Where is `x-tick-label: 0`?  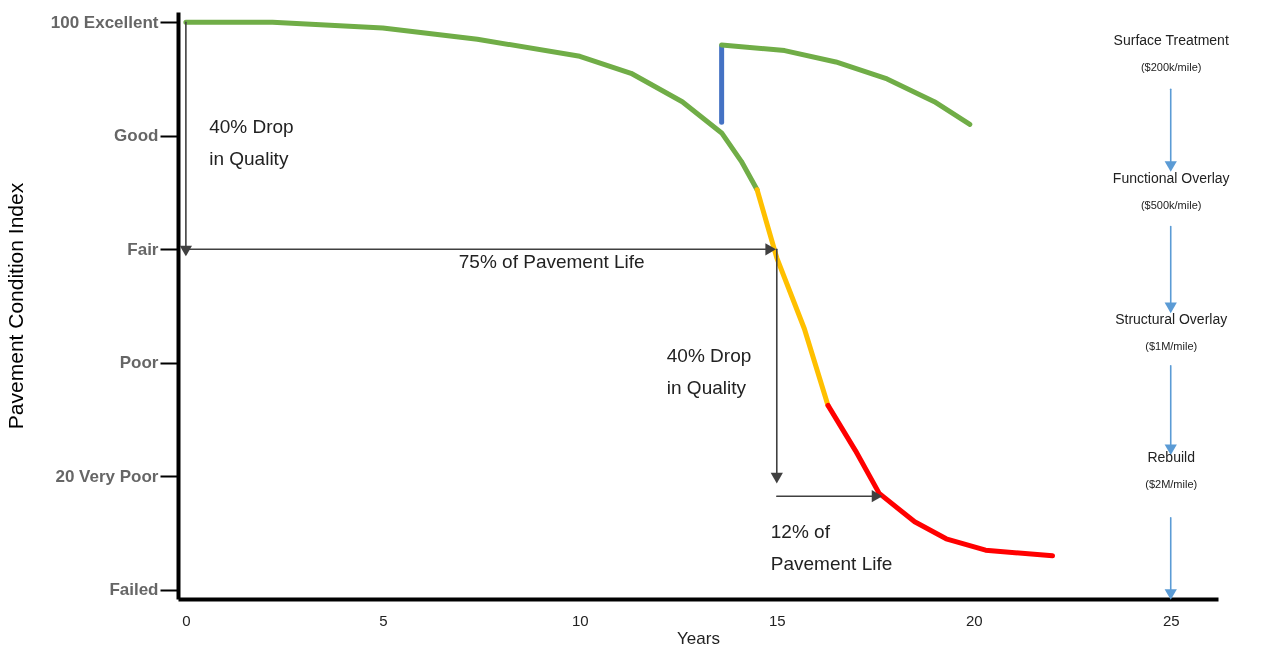 x-tick-label: 0 is located at coordinates (186, 620).